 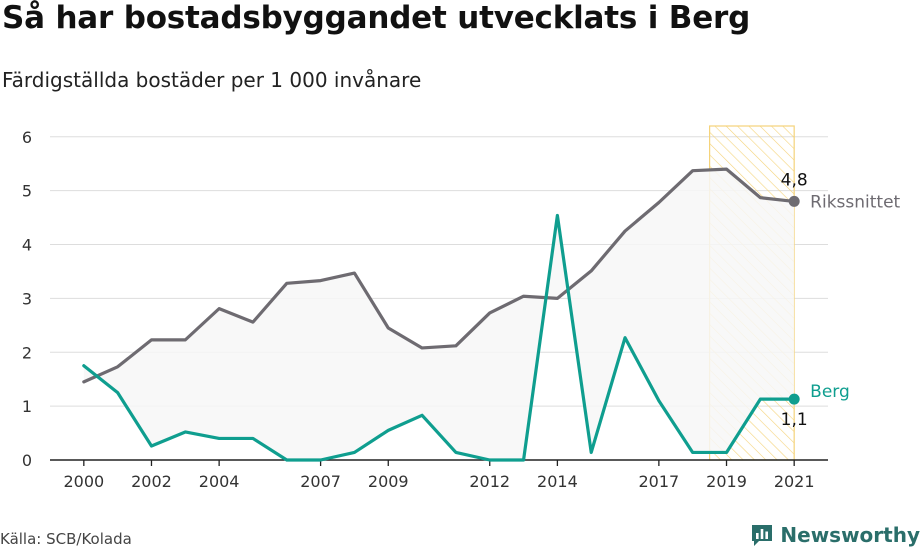 I want to click on y-tick-label: 3, so click(x=27, y=298).